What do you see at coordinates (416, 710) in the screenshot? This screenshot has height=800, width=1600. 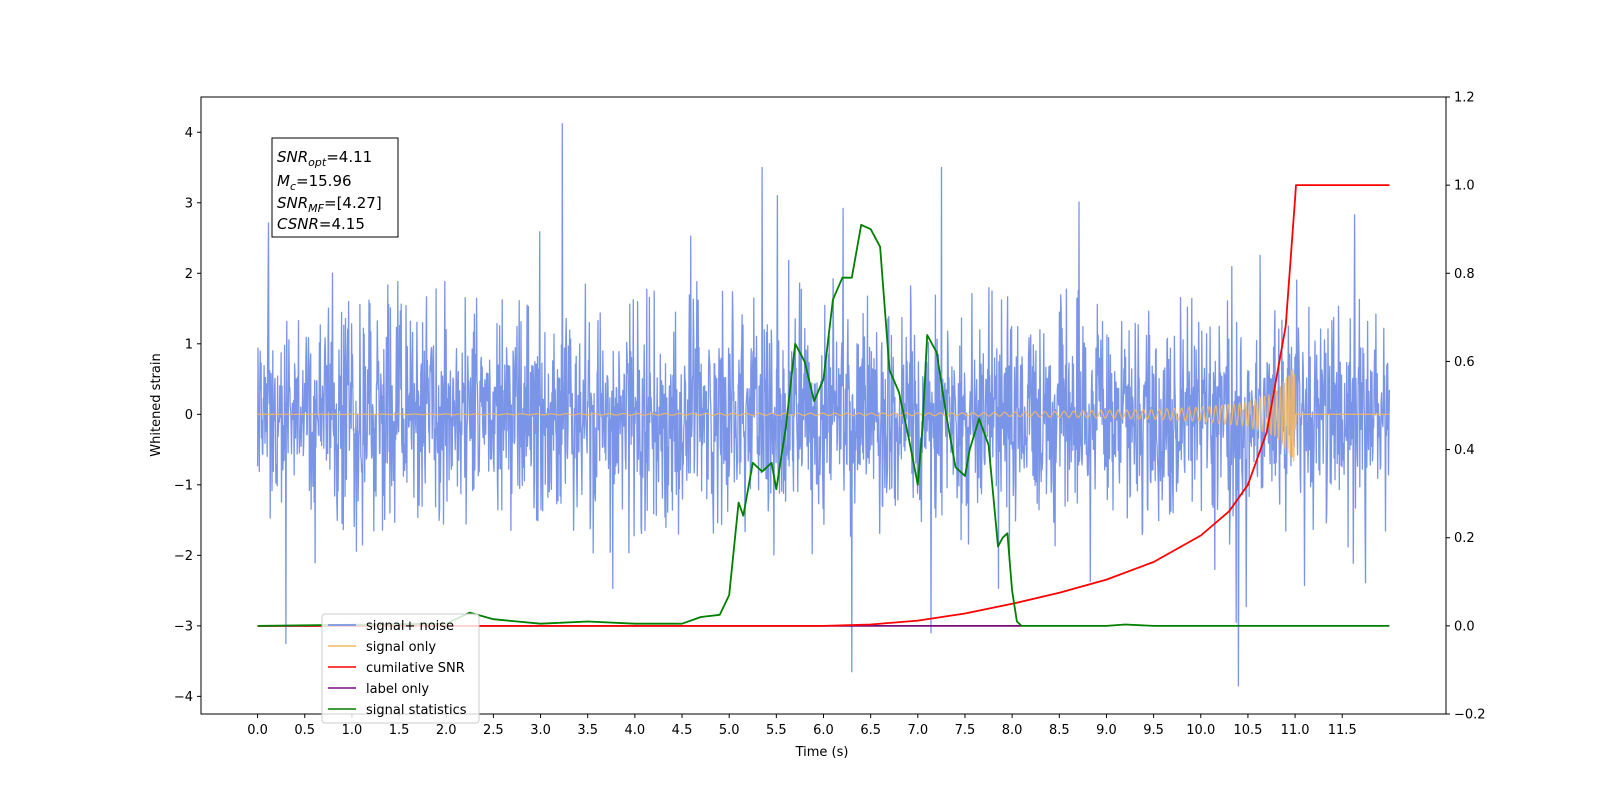 I see `legend-label-signal-statistics: signal statistics` at bounding box center [416, 710].